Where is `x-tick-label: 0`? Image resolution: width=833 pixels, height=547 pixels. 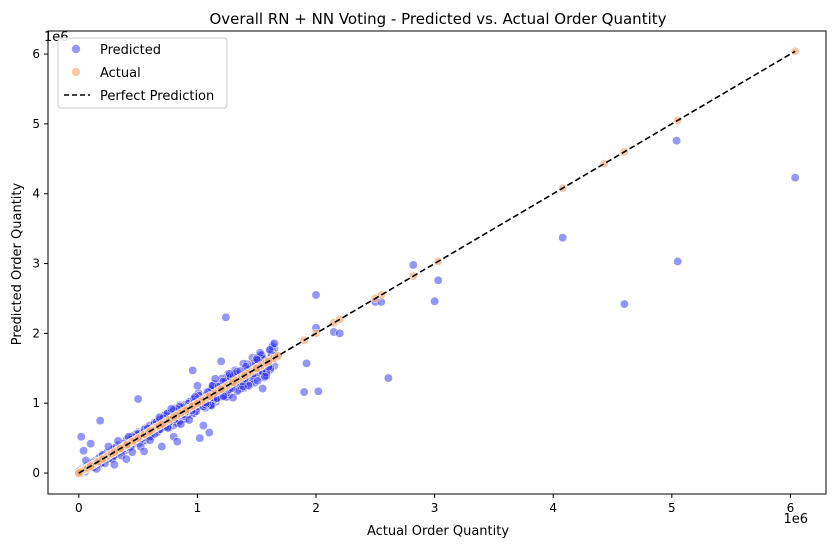 x-tick-label: 0 is located at coordinates (79, 508).